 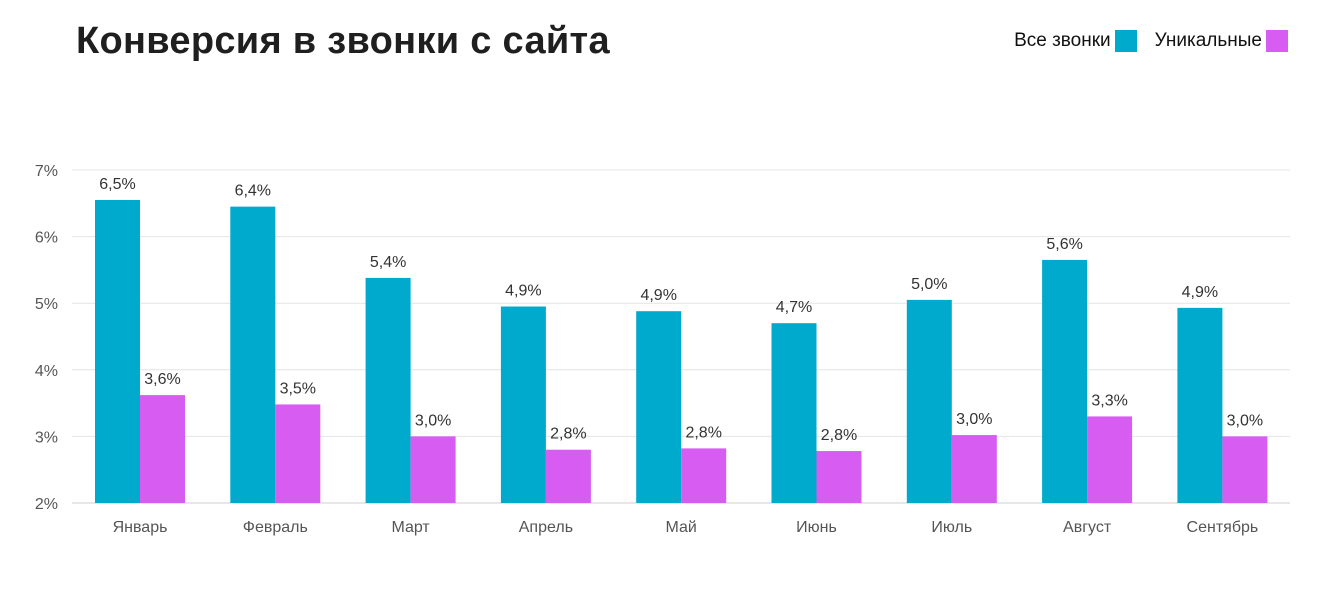 I want to click on legend-item-unique: Уникальные, so click(x=1221, y=41).